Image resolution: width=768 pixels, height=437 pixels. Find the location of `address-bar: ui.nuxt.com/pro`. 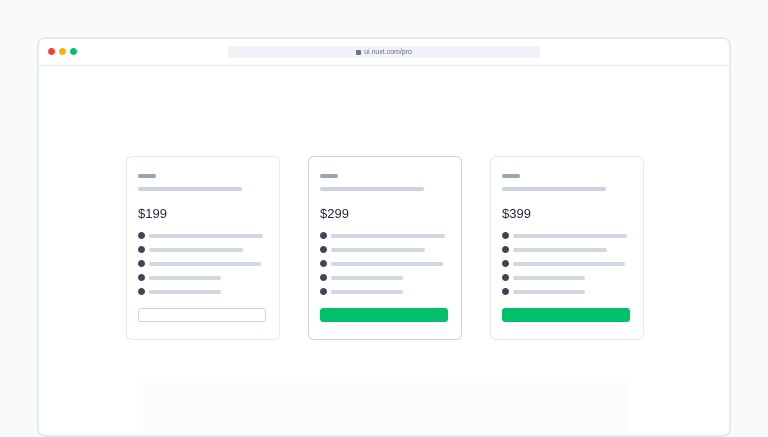

address-bar: ui.nuxt.com/pro is located at coordinates (384, 52).